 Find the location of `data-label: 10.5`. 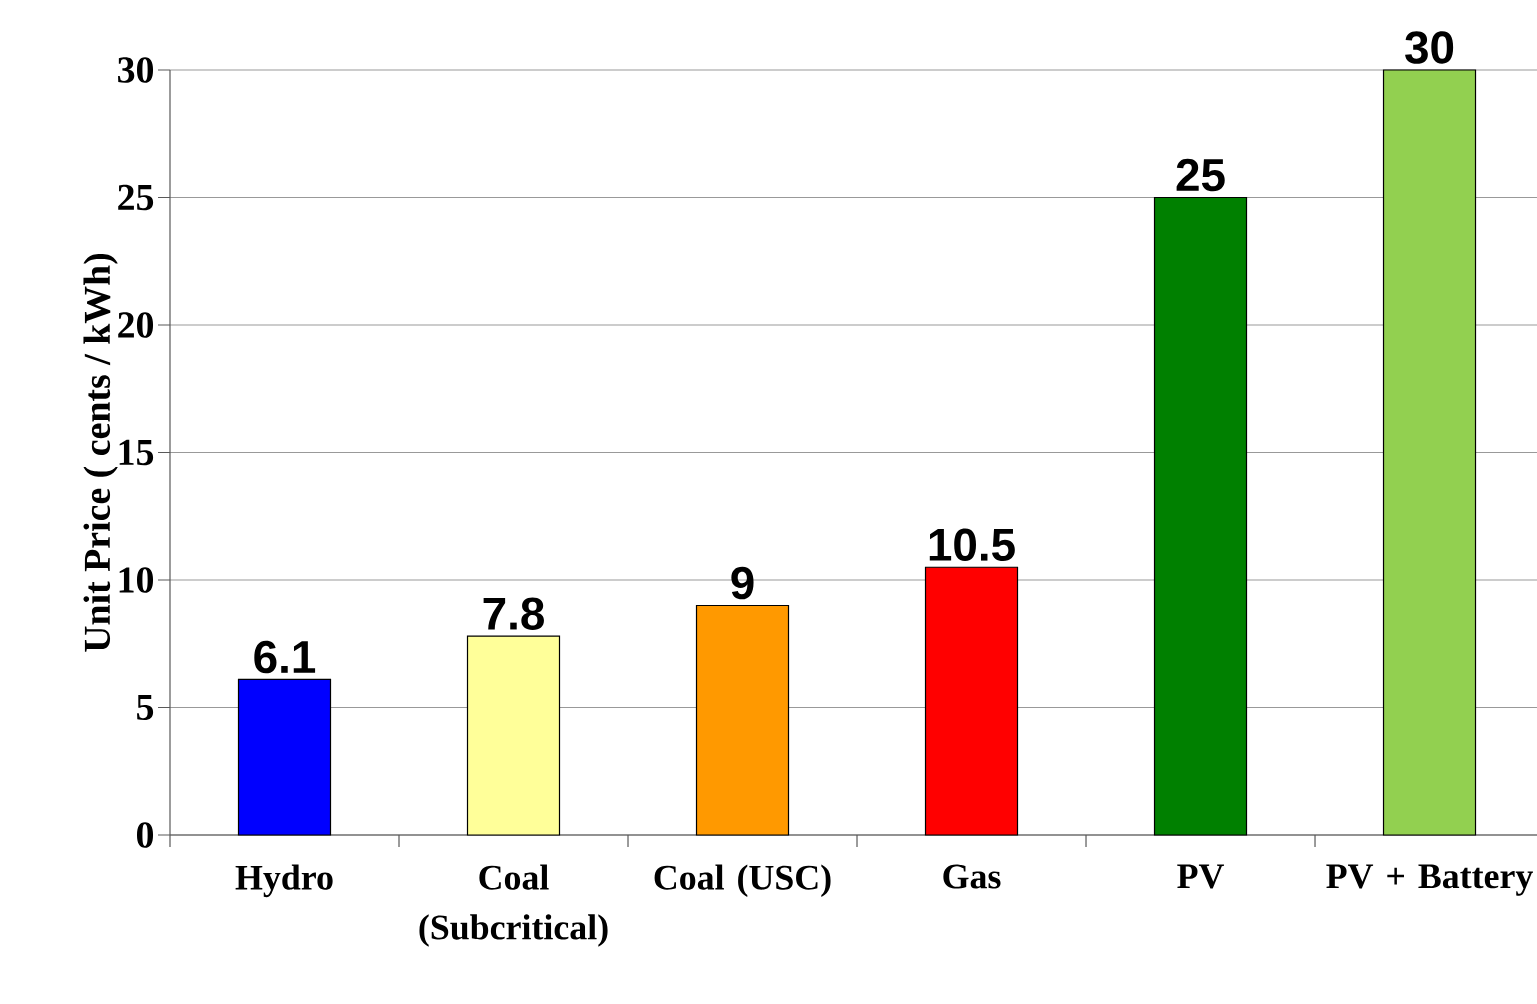

data-label: 10.5 is located at coordinates (972, 545).